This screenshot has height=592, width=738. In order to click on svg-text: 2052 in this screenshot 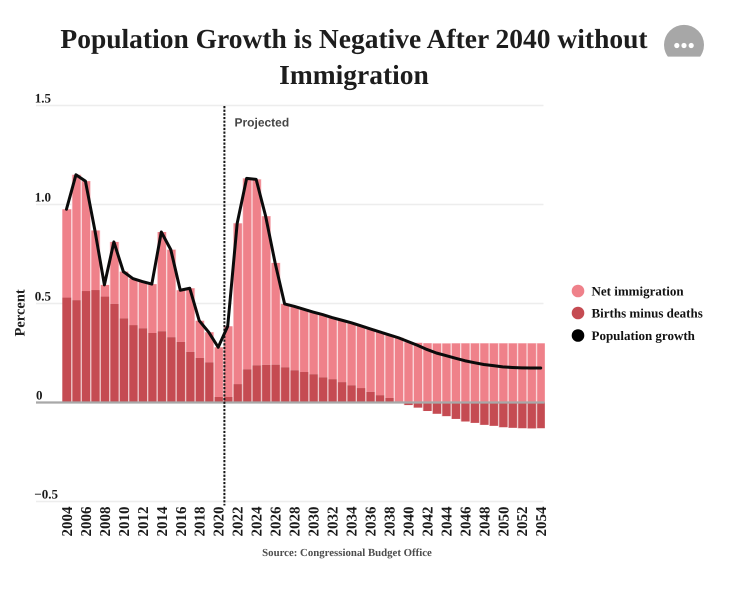, I will do `click(523, 522)`.